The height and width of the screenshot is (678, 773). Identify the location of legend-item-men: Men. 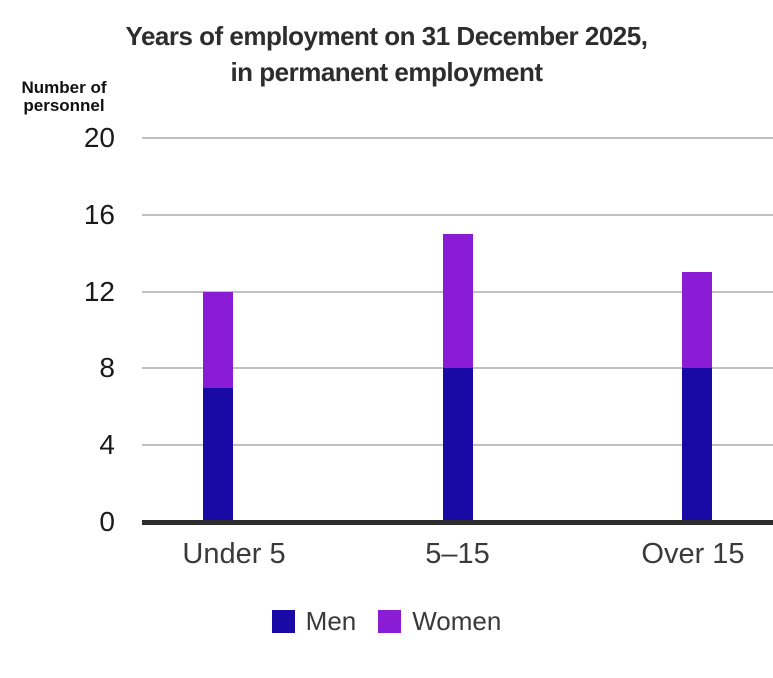
(314, 621).